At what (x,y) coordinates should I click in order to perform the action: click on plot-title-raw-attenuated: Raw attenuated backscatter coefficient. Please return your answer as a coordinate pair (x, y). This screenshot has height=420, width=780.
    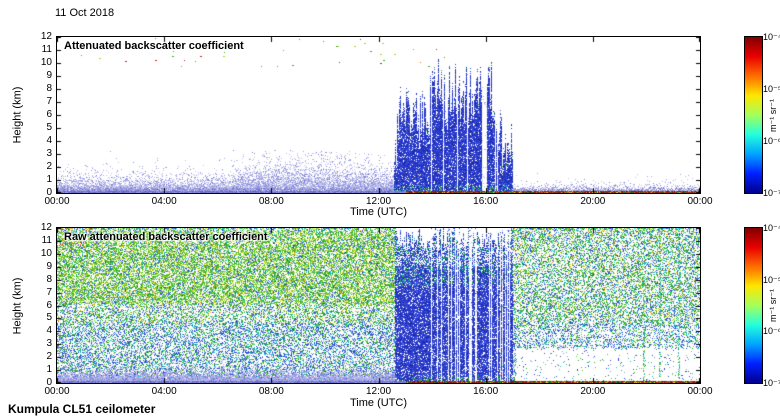
    Looking at the image, I should click on (166, 237).